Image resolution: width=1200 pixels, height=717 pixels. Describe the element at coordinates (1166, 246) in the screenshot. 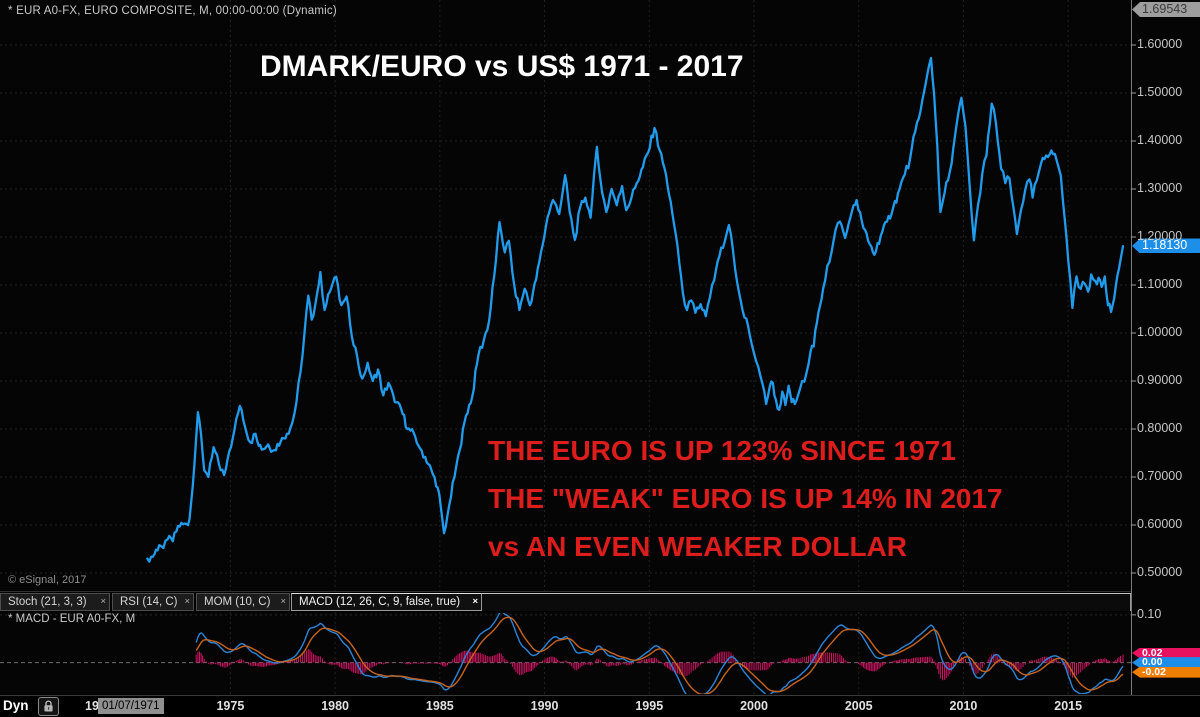

I see `last-price-badge: 1.18130` at that location.